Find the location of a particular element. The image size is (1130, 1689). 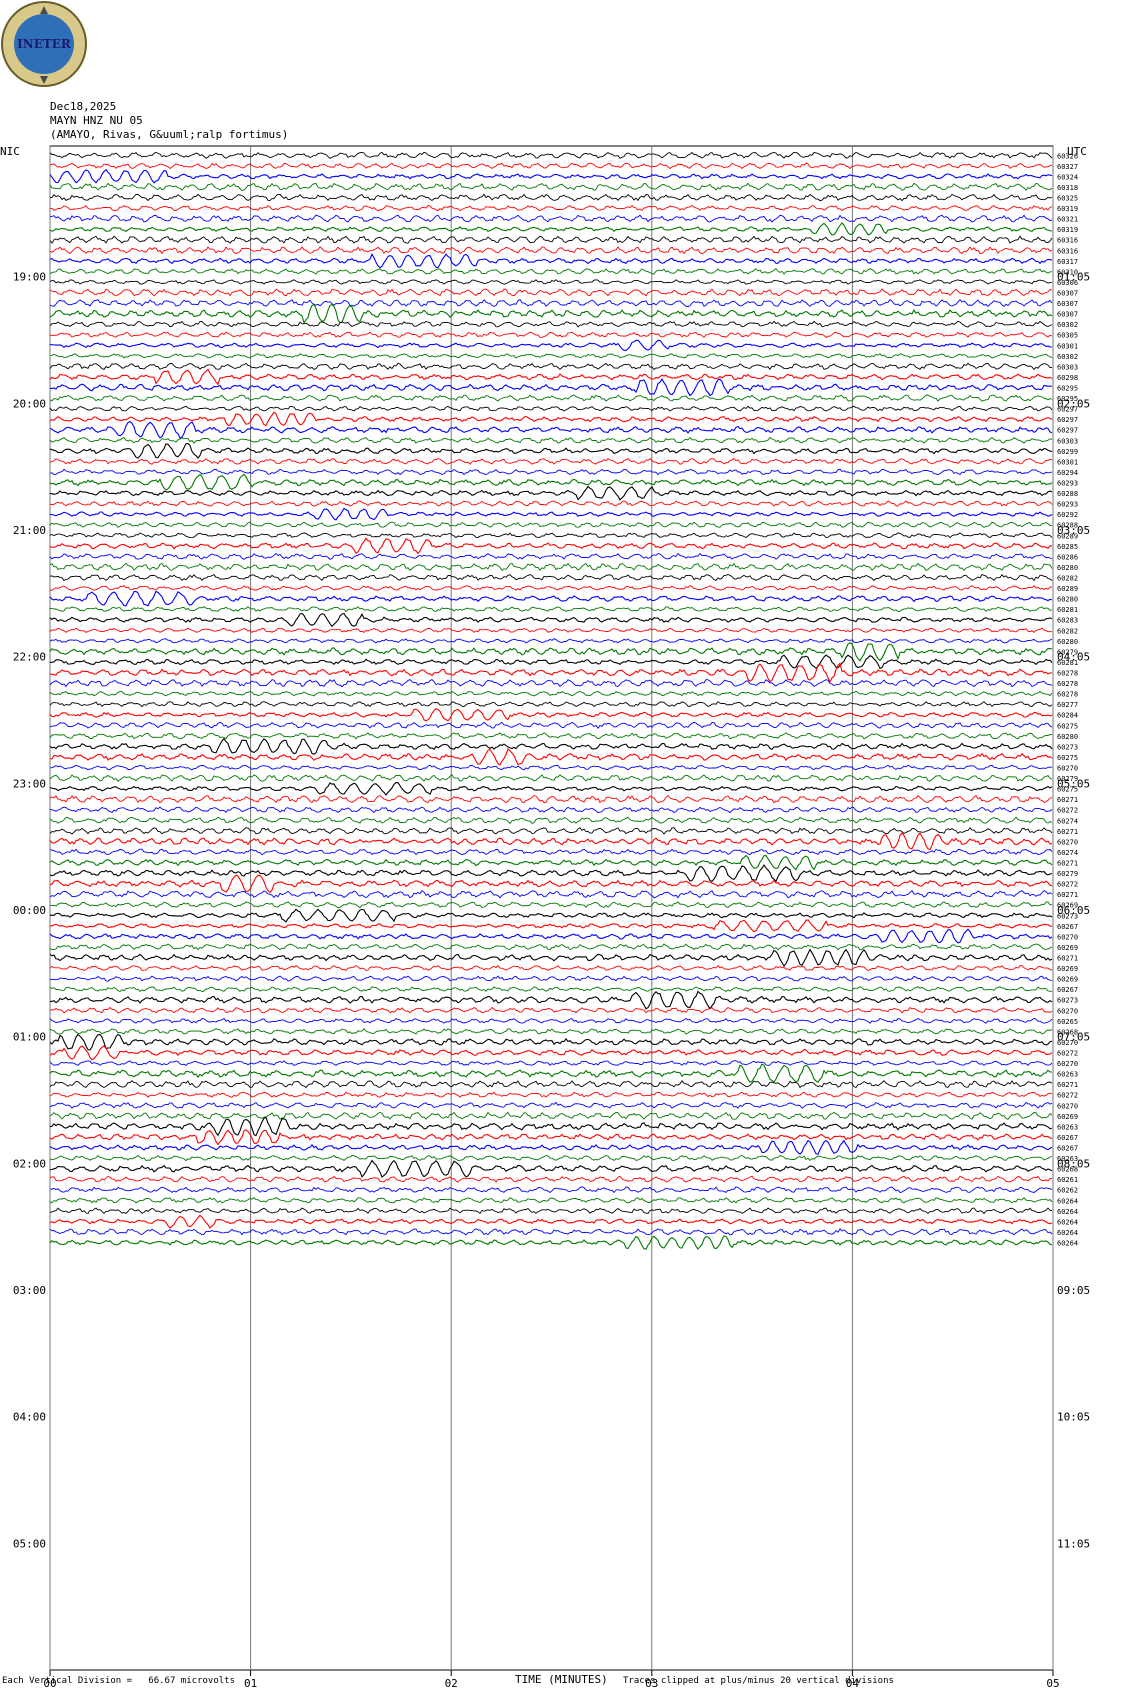

left-timezone-label: NIC is located at coordinates (10, 151).